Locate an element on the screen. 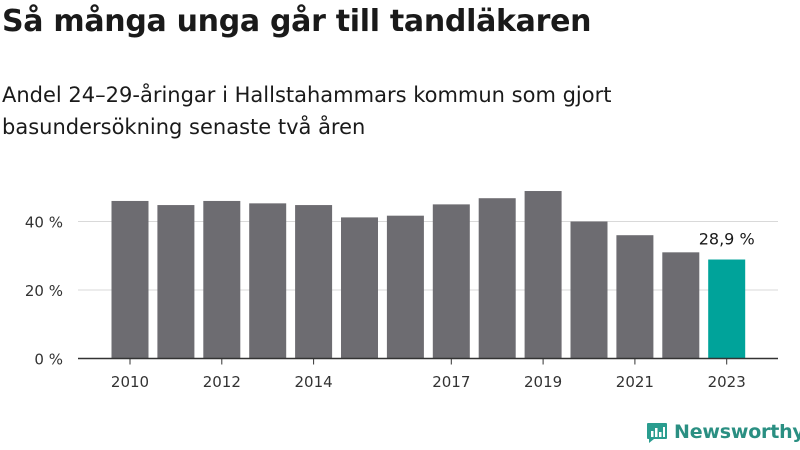 This screenshot has height=450, width=800. y-tick-label: 0 % is located at coordinates (48, 360).